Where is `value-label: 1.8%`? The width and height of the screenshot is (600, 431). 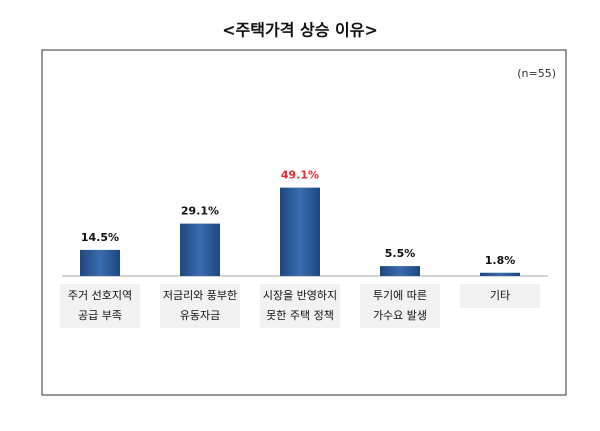 value-label: 1.8% is located at coordinates (500, 260).